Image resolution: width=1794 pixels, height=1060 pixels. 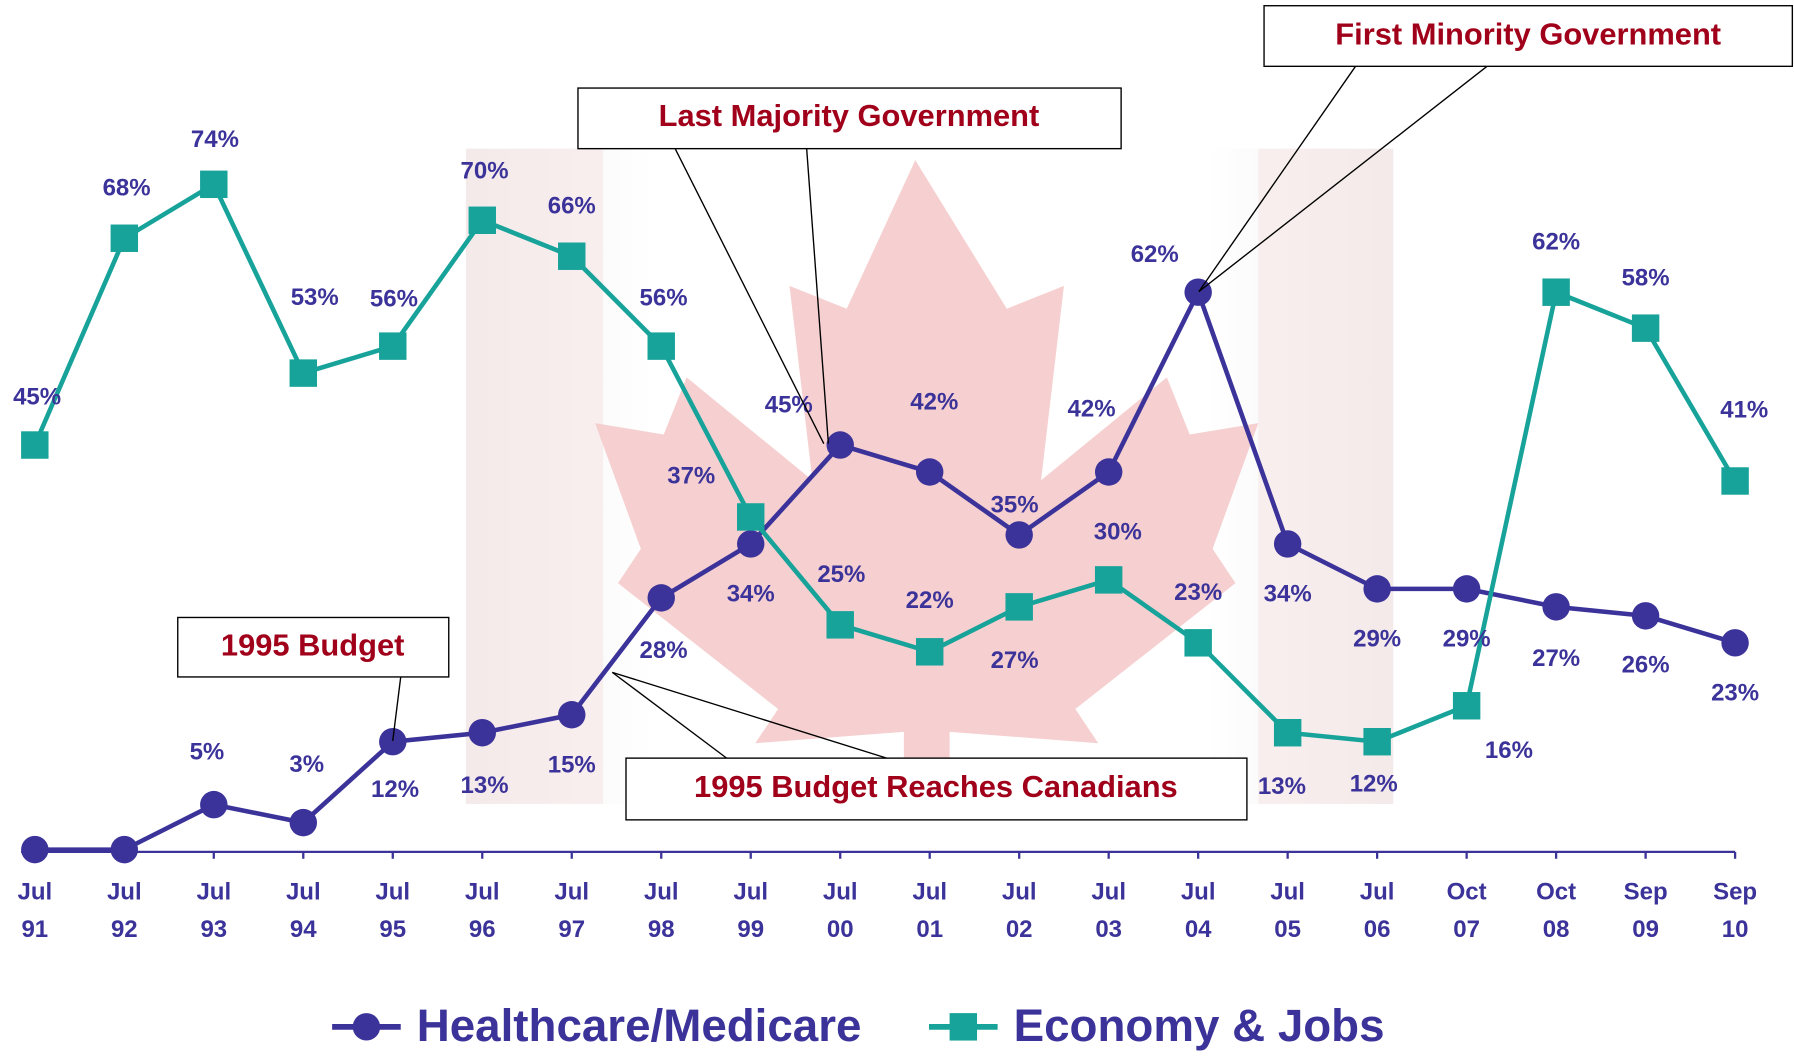 I want to click on value-label: 41%, so click(x=1744, y=410).